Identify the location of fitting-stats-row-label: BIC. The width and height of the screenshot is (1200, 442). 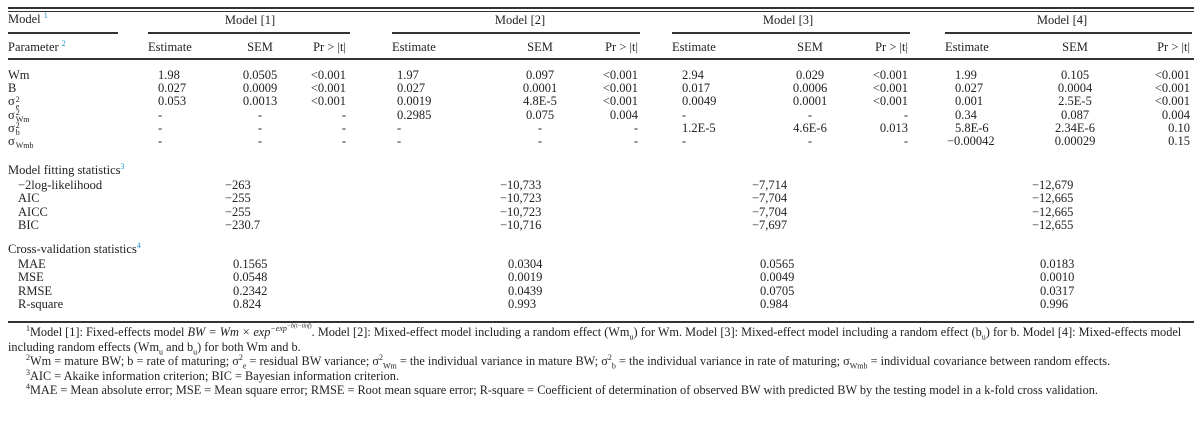
(28, 224).